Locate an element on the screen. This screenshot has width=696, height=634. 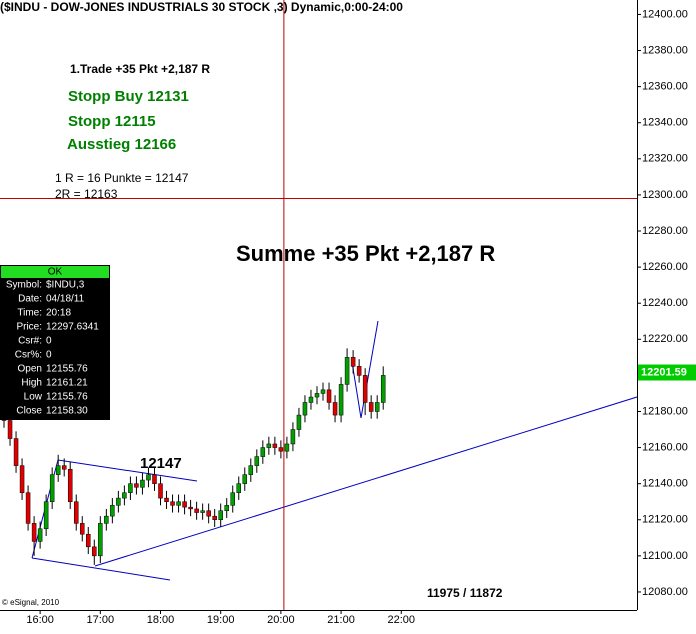
data-window-label: Csr#: is located at coordinates (30, 341).